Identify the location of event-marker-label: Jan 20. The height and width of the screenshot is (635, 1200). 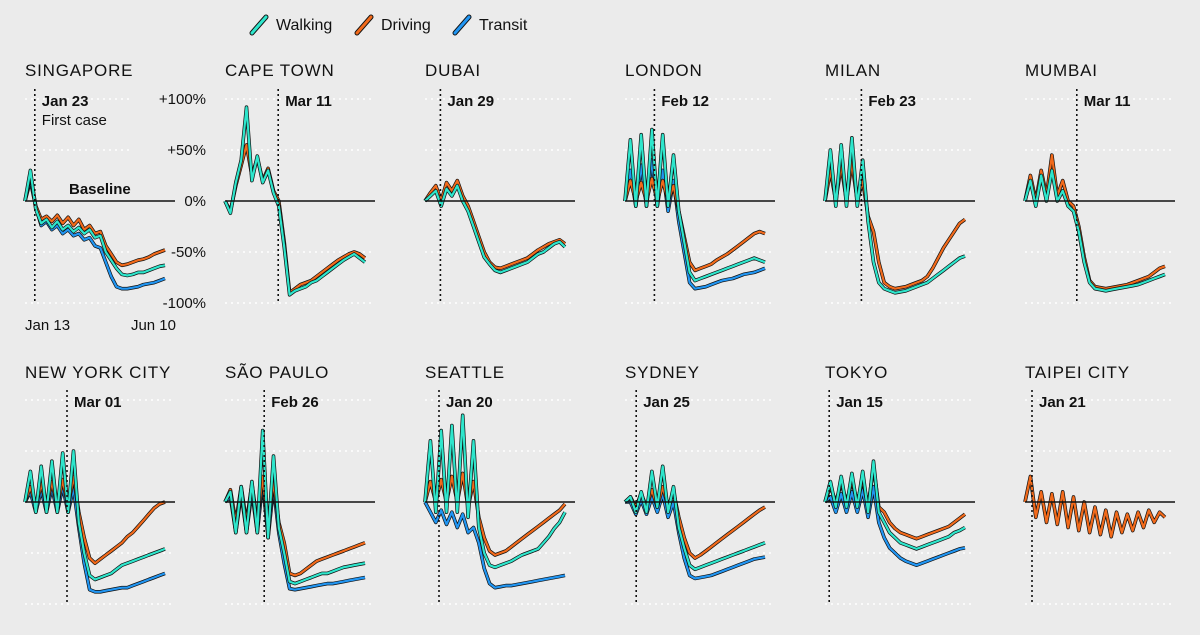
(469, 402).